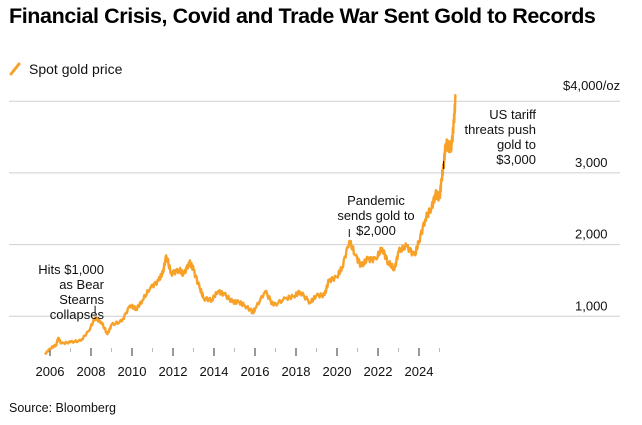  I want to click on x-tick-label: 2010, so click(132, 371).